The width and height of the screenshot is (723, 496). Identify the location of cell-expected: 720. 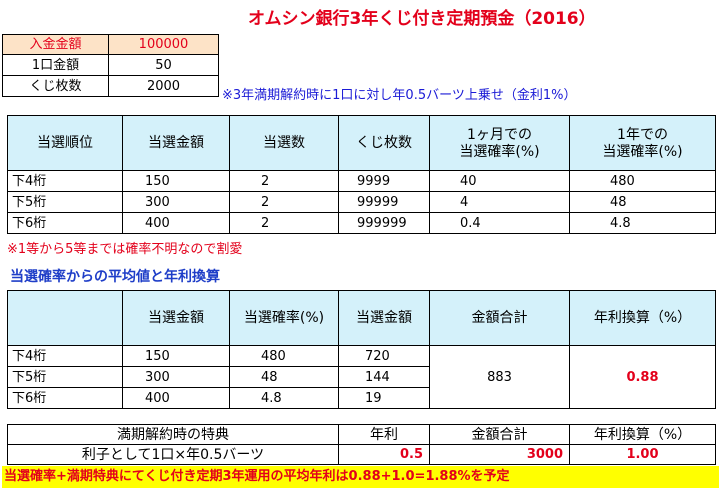
(384, 356).